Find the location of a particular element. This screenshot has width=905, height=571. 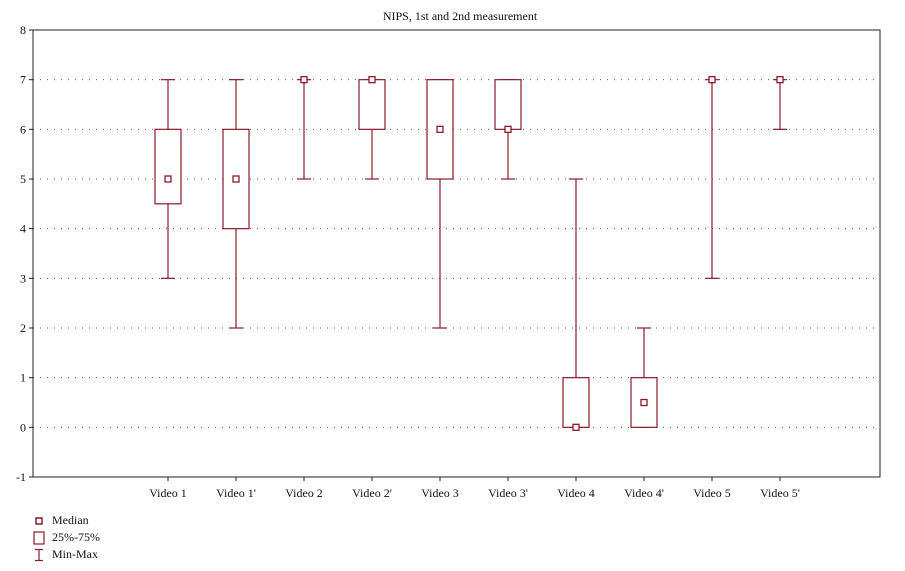

legend-entry-median: Median is located at coordinates (66, 520).